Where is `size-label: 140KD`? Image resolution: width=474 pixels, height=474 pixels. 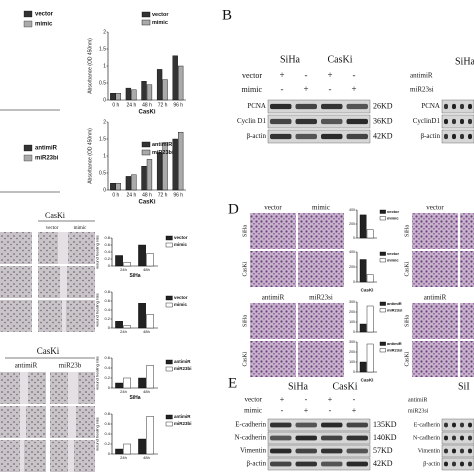 size-label: 140KD is located at coordinates (385, 437).